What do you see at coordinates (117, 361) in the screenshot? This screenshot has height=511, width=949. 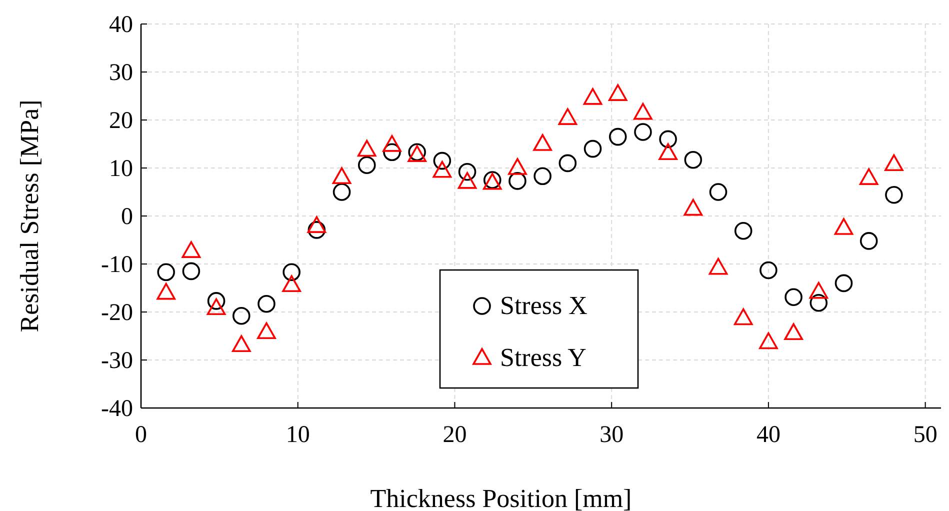 I see `y-tick-label: -30` at bounding box center [117, 361].